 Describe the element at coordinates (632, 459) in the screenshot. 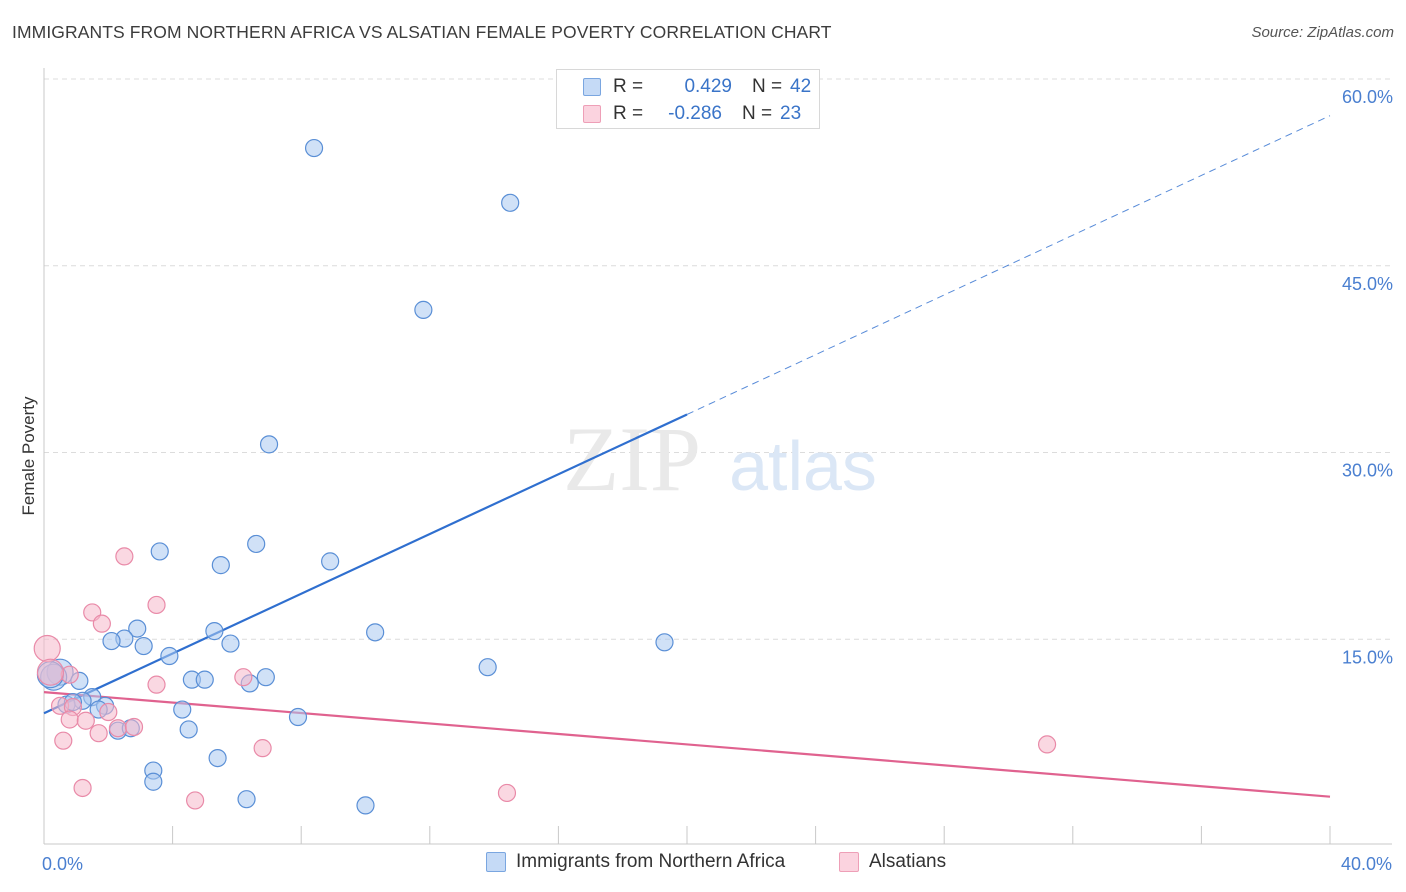

I see `watermark-zip: ZIP` at that location.